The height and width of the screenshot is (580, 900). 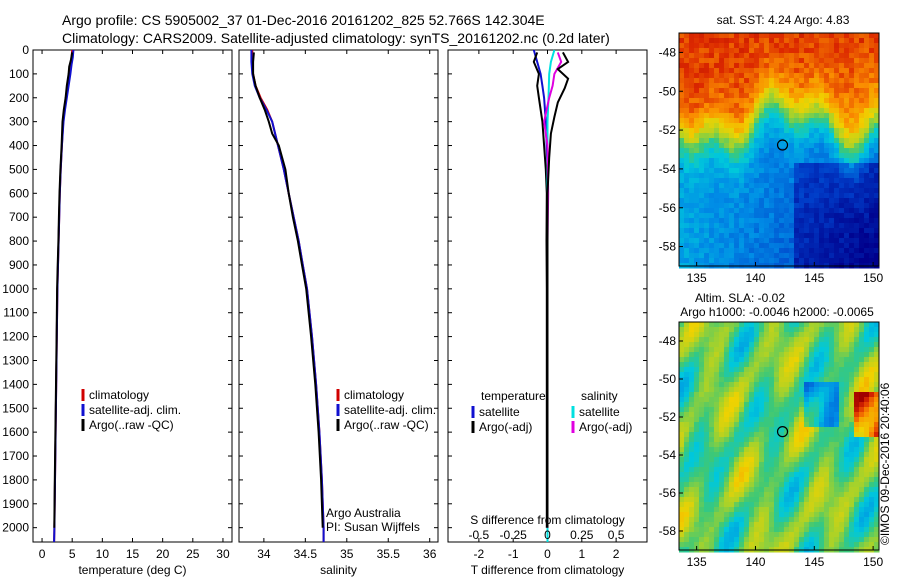 I want to click on x-tick-label: 35, so click(x=347, y=554).